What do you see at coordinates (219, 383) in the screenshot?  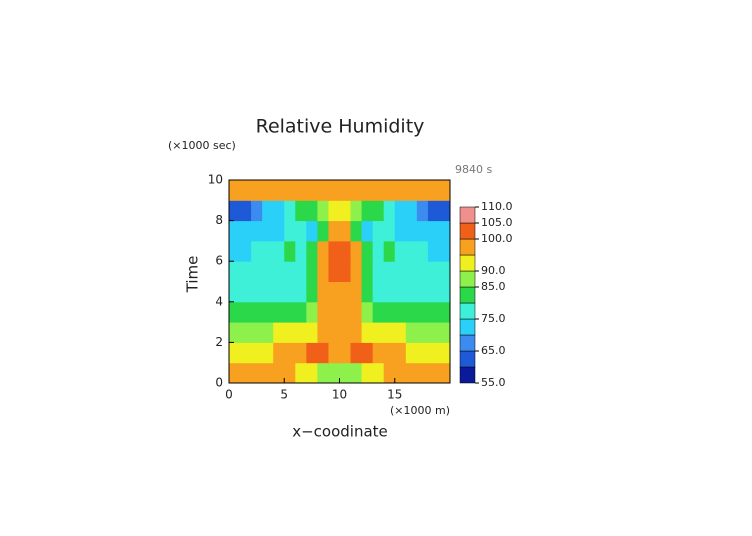 I see `y-tick-label: 0` at bounding box center [219, 383].